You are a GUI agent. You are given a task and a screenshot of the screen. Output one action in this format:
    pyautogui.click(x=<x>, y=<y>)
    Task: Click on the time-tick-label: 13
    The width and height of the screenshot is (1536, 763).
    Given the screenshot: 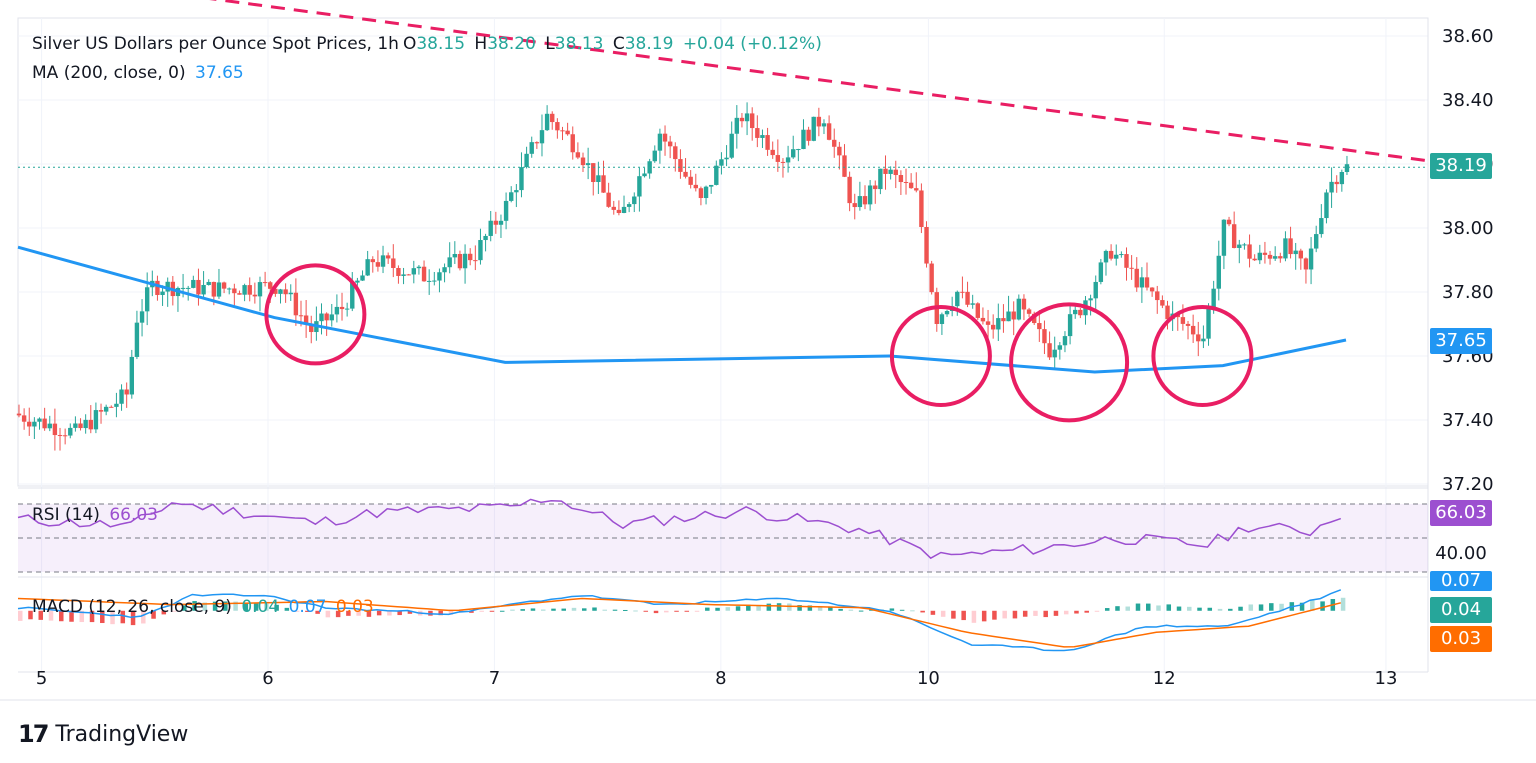 What is the action you would take?
    pyautogui.click(x=1386, y=678)
    